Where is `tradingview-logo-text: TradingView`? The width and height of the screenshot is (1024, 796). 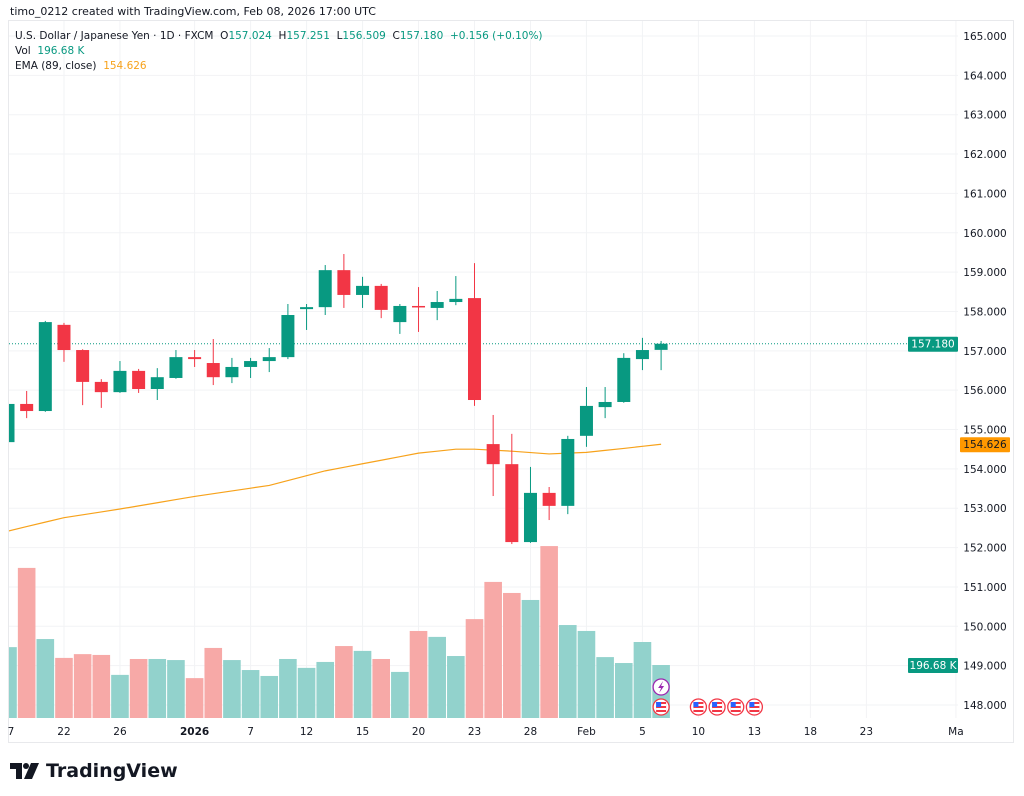 tradingview-logo-text: TradingView is located at coordinates (112, 771).